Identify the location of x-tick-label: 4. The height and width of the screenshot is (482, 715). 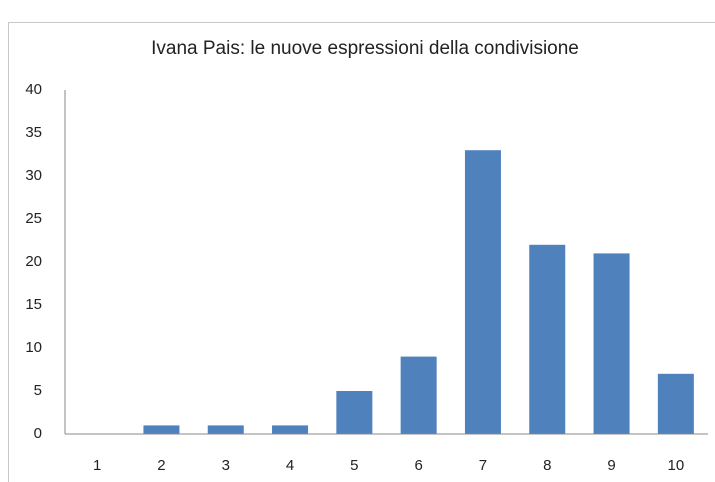
(290, 465).